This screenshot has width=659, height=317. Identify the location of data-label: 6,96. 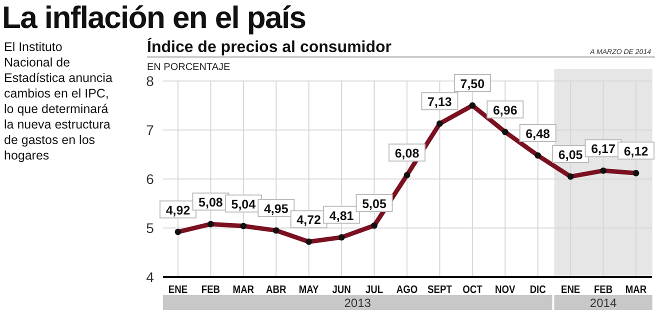
(505, 110).